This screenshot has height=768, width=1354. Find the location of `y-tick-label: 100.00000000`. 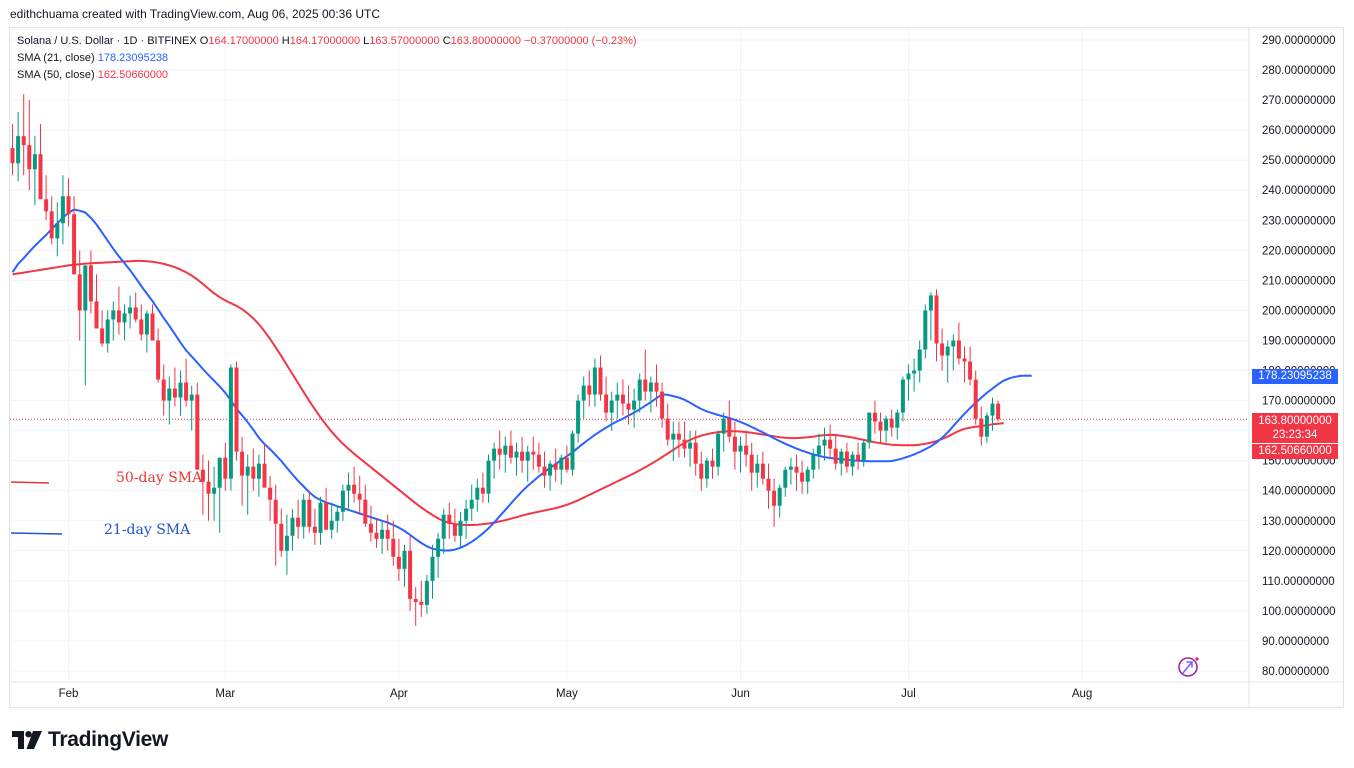

y-tick-label: 100.00000000 is located at coordinates (1299, 612).